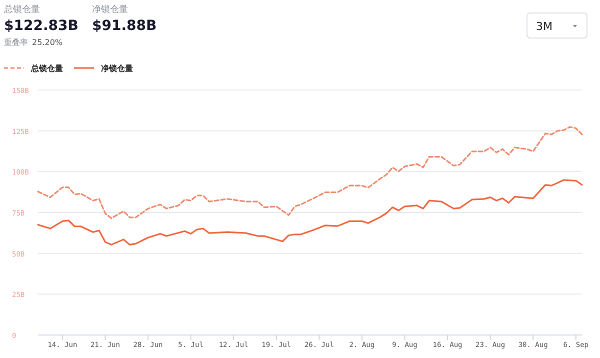  What do you see at coordinates (21, 9) in the screenshot?
I see `text: 总锁仓量` at bounding box center [21, 9].